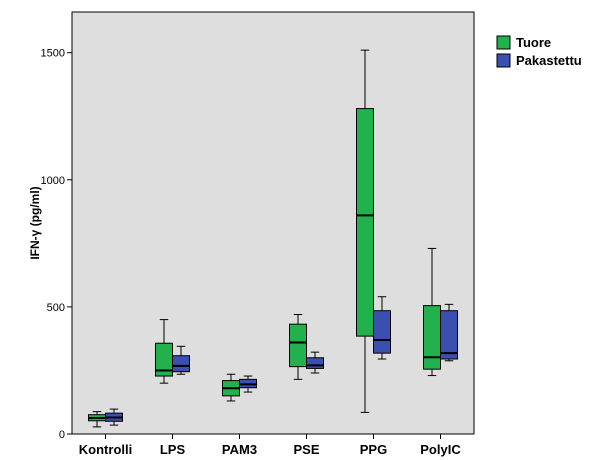  Describe the element at coordinates (53, 181) in the screenshot. I see `y-tick-label: 1000` at that location.